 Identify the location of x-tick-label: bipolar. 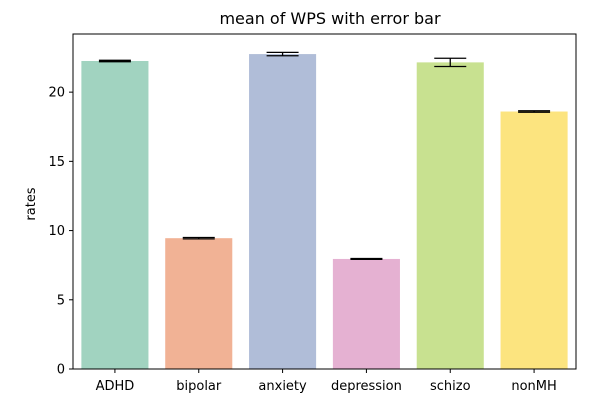
(199, 386).